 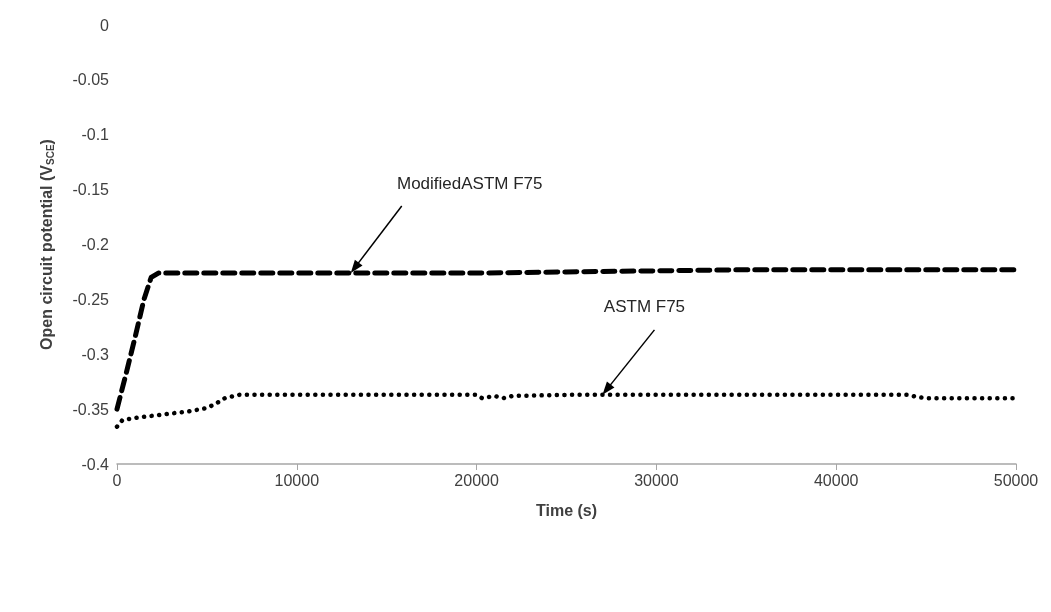 I want to click on y-tick-label: -0.05, so click(x=91, y=80).